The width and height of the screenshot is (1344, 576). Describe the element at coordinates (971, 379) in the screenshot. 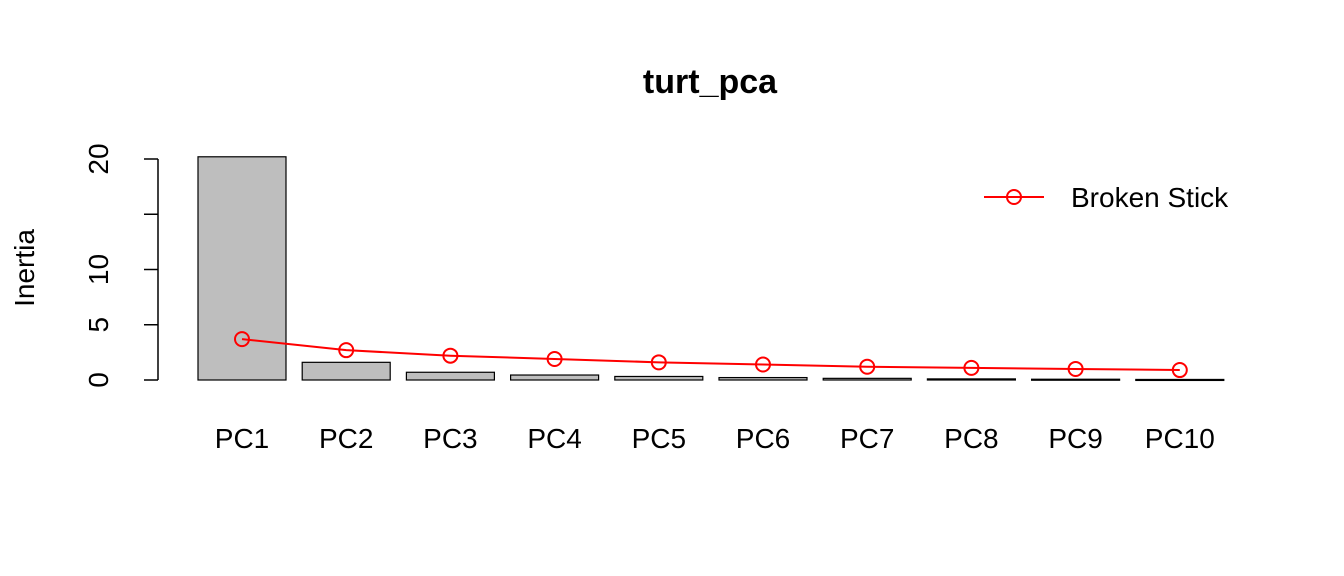

I see `bar-pc8` at that location.